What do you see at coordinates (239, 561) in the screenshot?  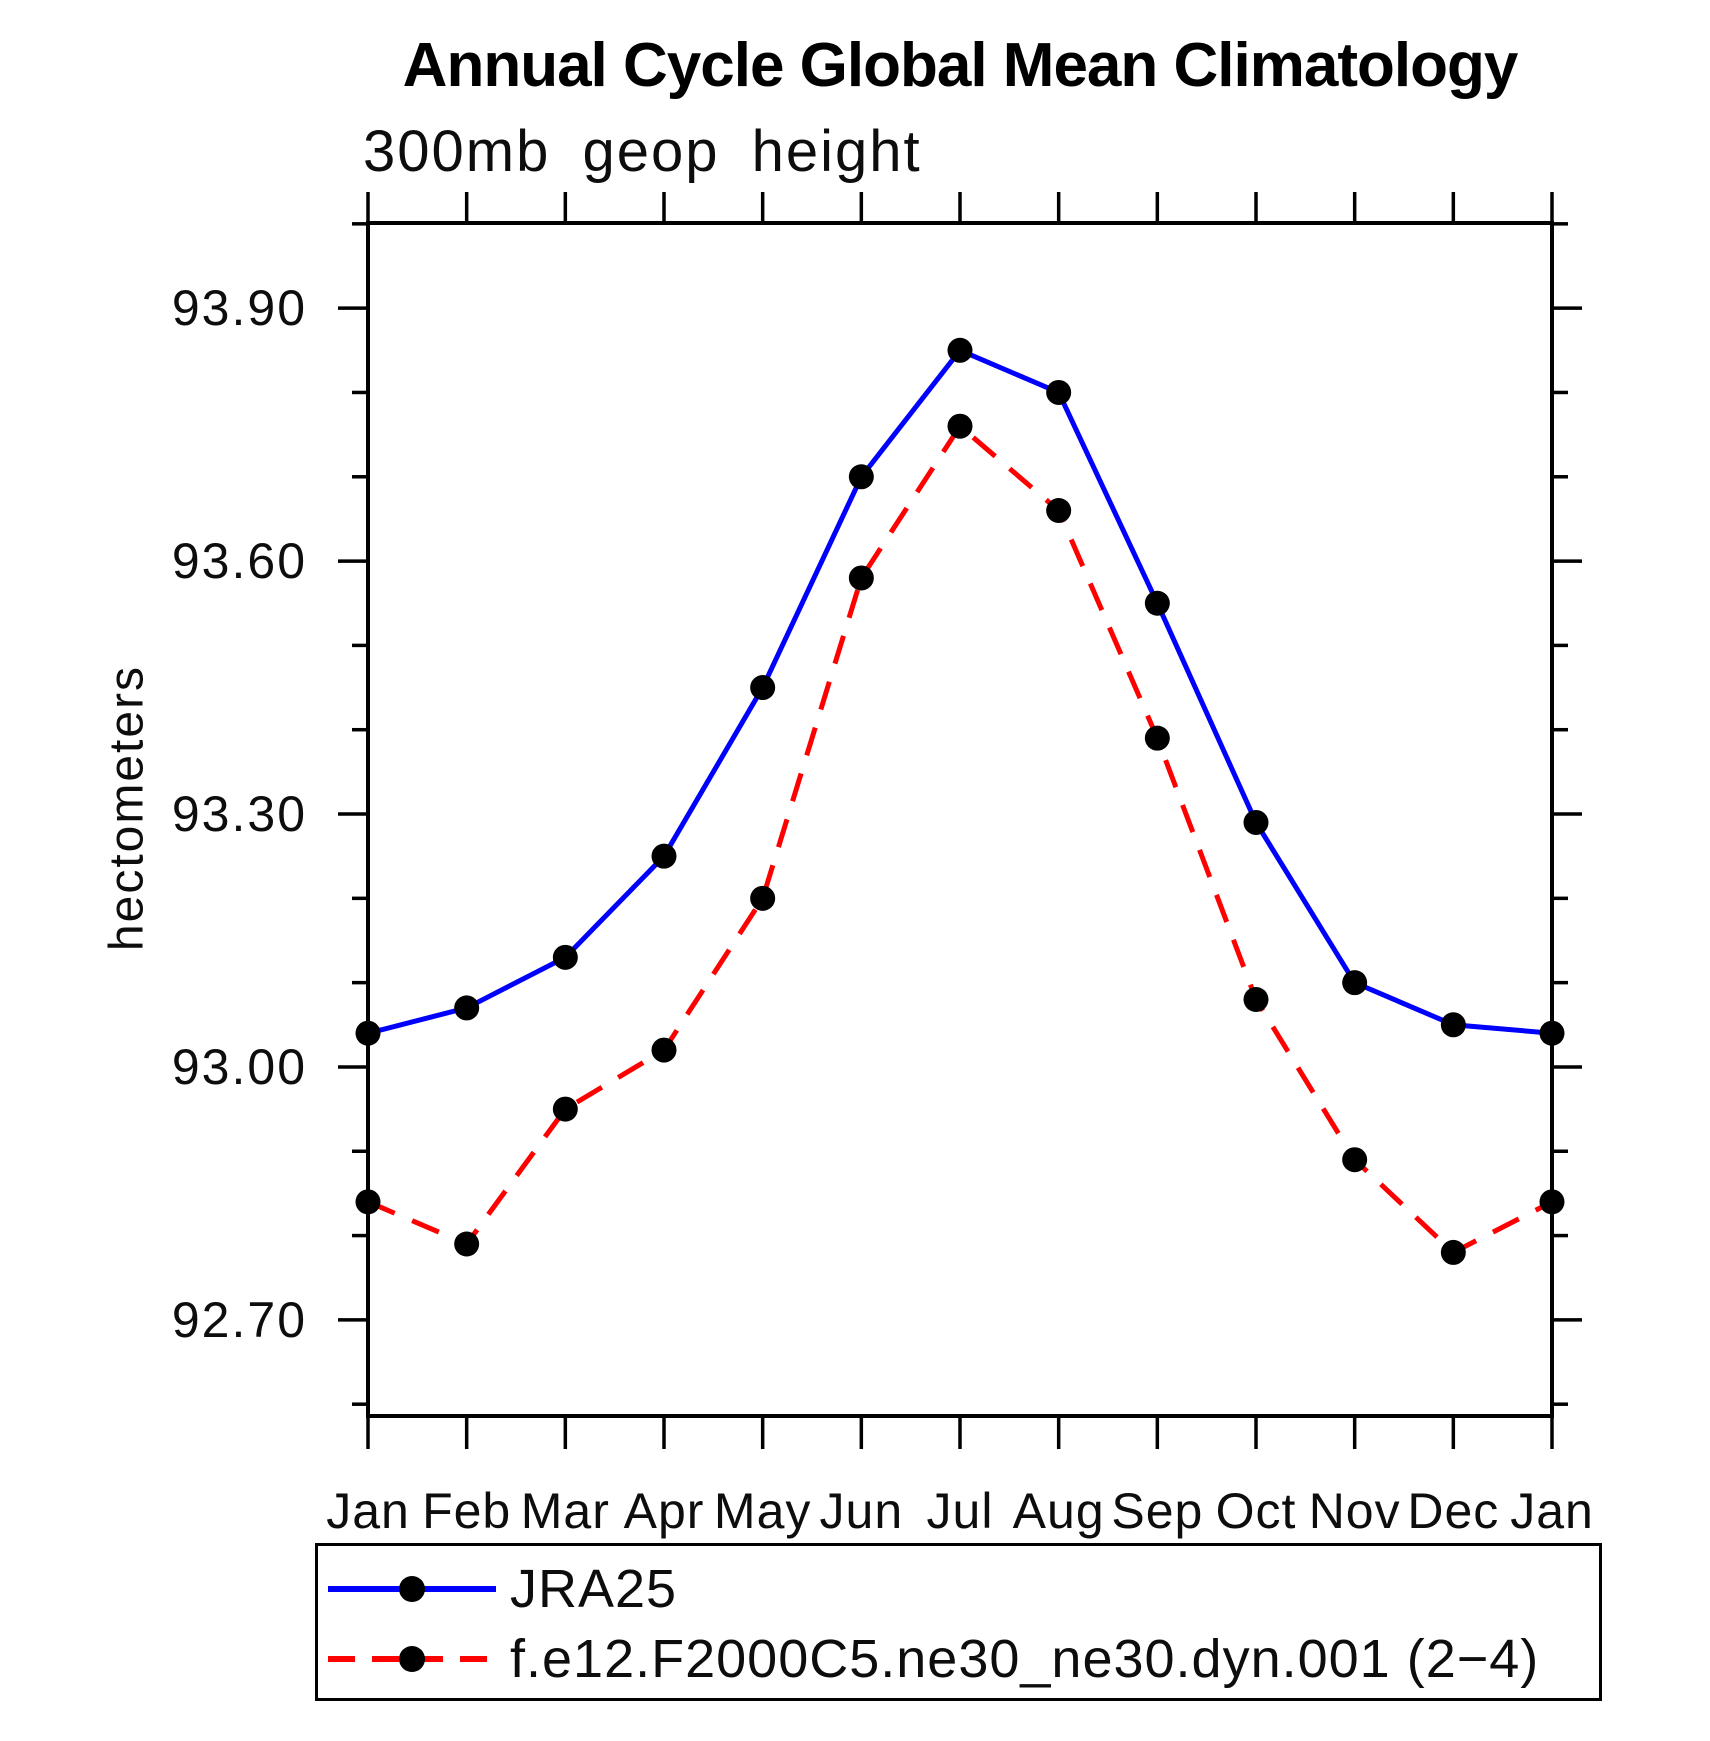 I see `y-tick-label: 93.60` at bounding box center [239, 561].